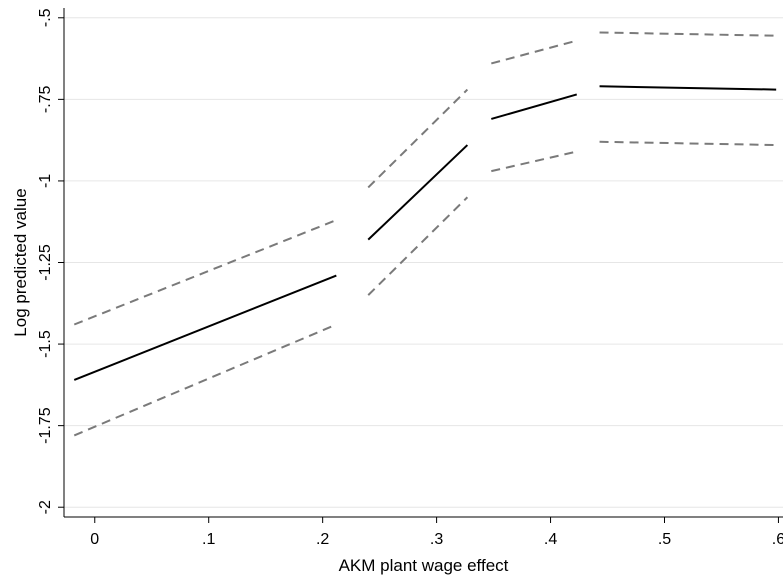 The height and width of the screenshot is (579, 783). What do you see at coordinates (45, 262) in the screenshot?
I see `y-tick-label: -1.25` at bounding box center [45, 262].